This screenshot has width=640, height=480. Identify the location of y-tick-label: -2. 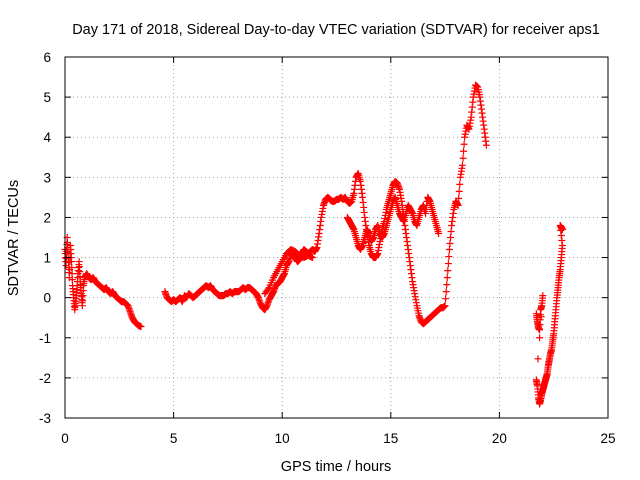
(45, 378).